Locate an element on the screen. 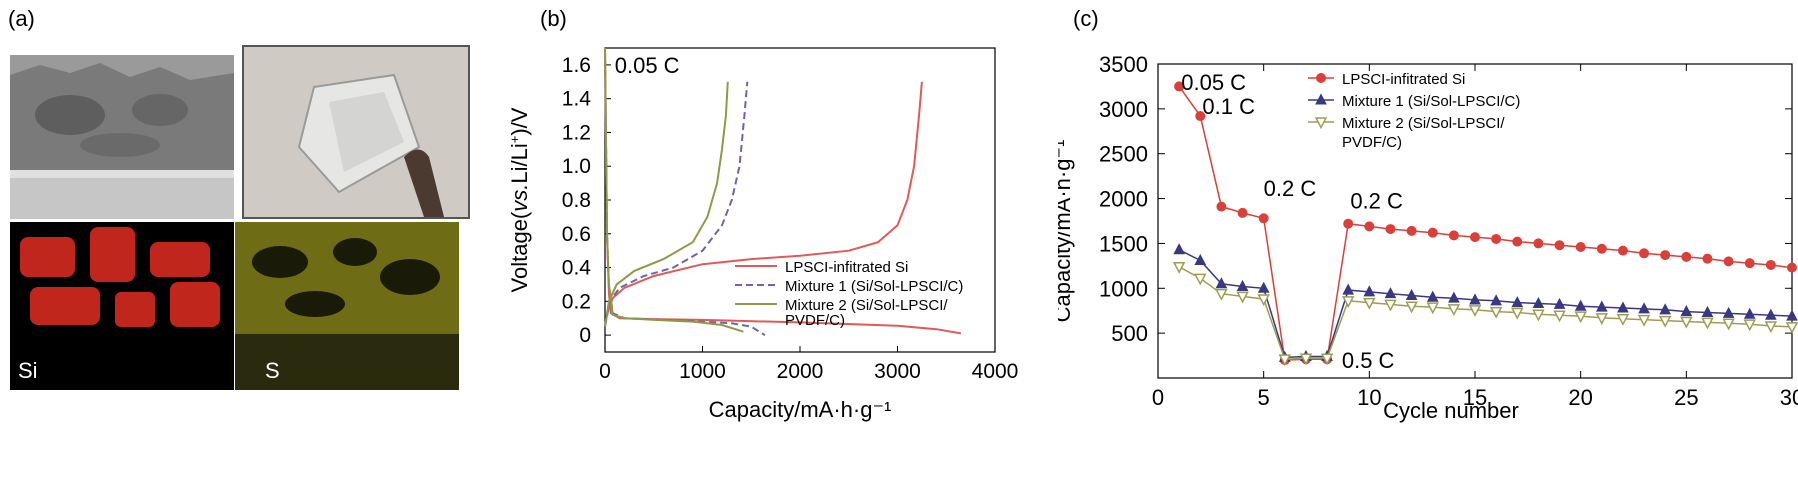 Image resolution: width=1798 pixels, height=496 pixels. y-tick-label: 1.6 is located at coordinates (576, 65).